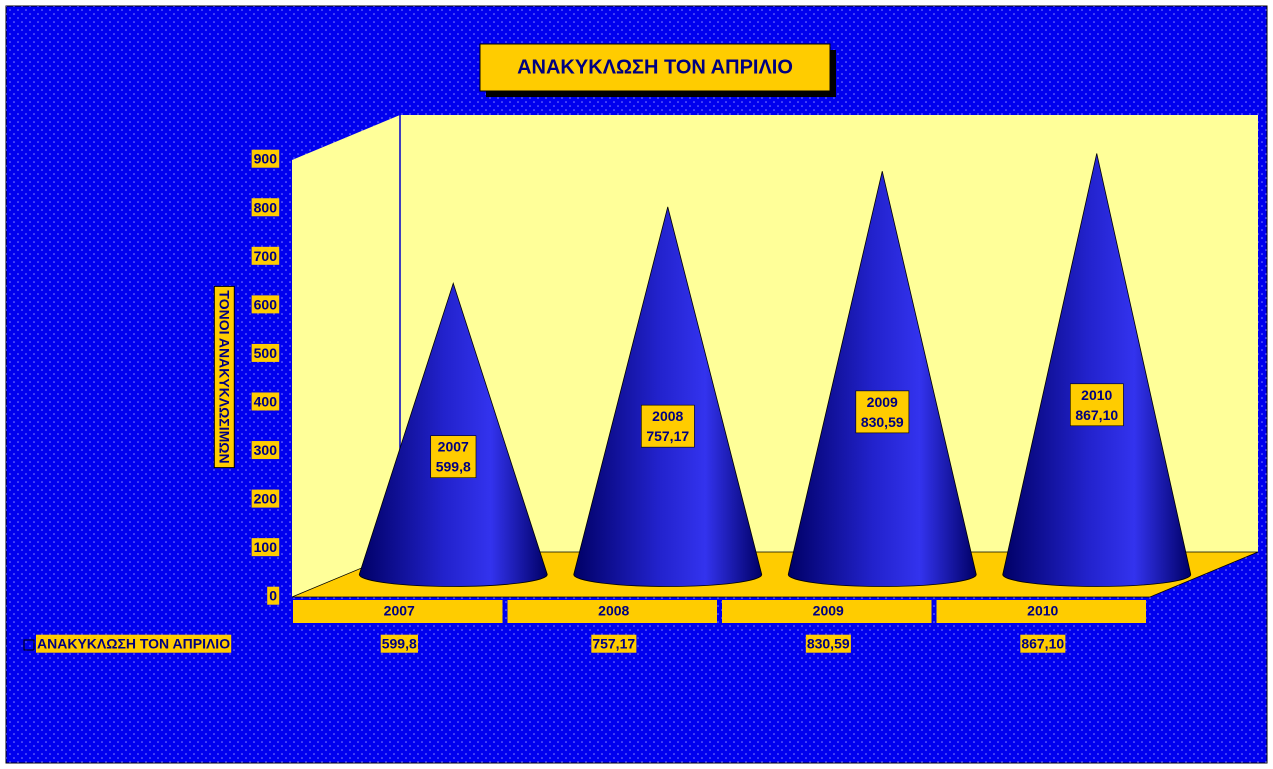 The height and width of the screenshot is (769, 1273). Describe the element at coordinates (29, 645) in the screenshot. I see `legend-swatch` at that location.